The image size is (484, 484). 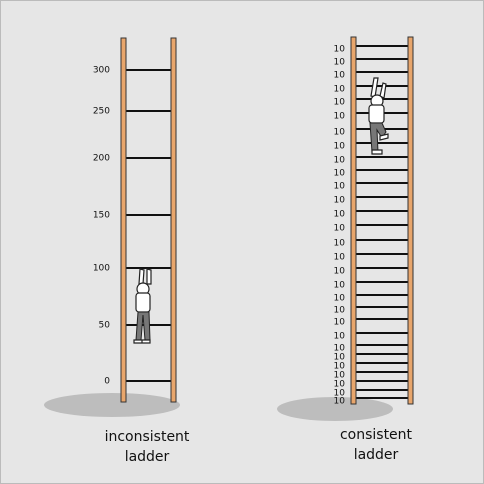 What do you see at coordinates (101, 216) in the screenshot?
I see `rung-label: 150` at bounding box center [101, 216].